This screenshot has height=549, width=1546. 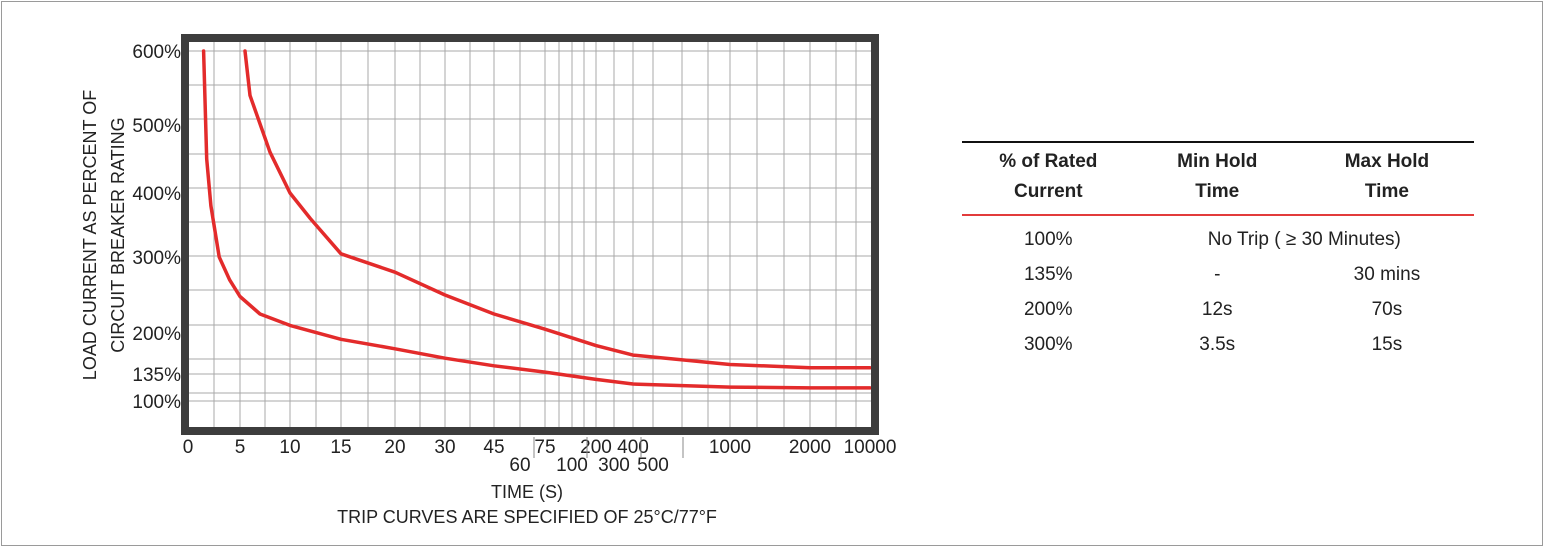 What do you see at coordinates (156, 334) in the screenshot?
I see `y-tick-label: 200%` at bounding box center [156, 334].